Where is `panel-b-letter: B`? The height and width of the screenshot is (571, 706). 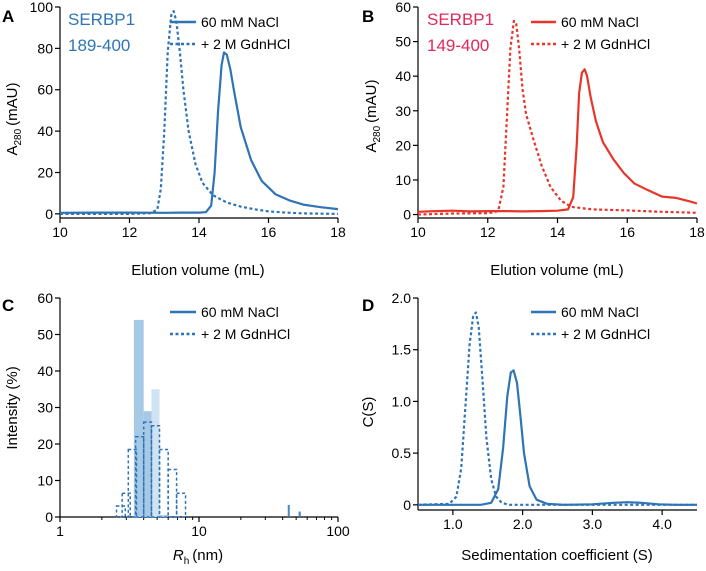 panel-b-letter: B is located at coordinates (368, 16).